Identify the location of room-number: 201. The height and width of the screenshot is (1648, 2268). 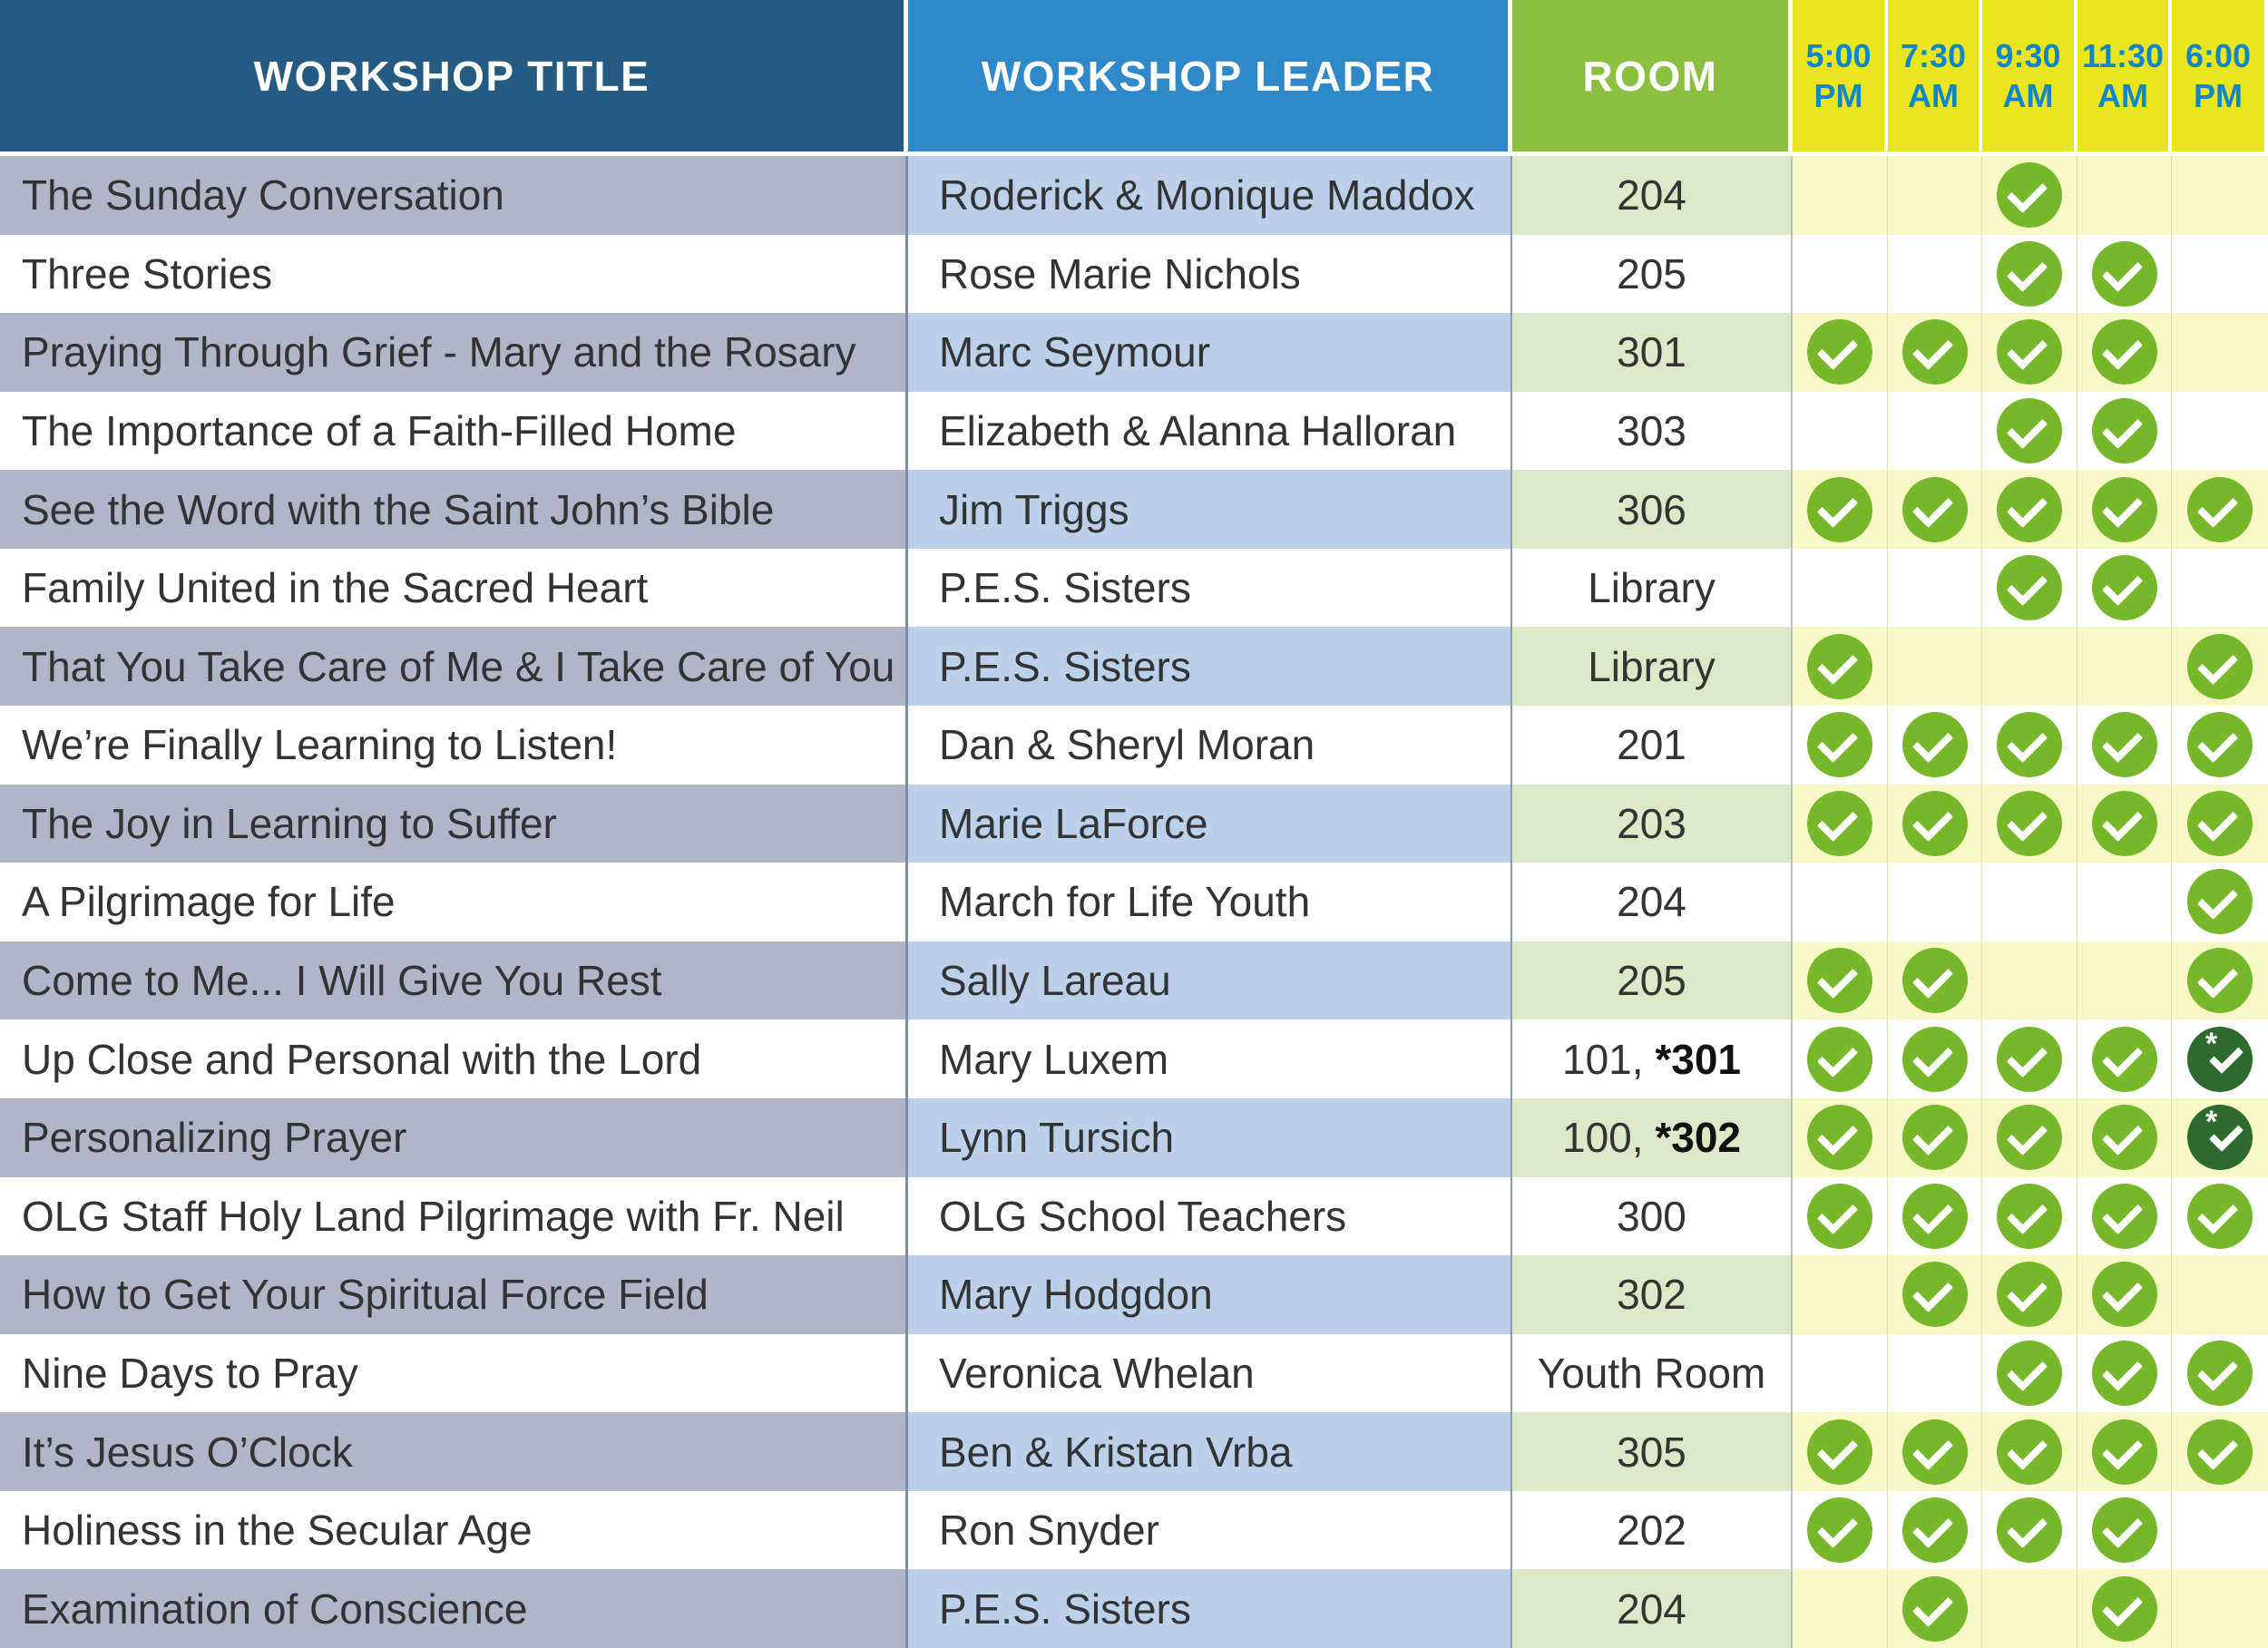
(1652, 745).